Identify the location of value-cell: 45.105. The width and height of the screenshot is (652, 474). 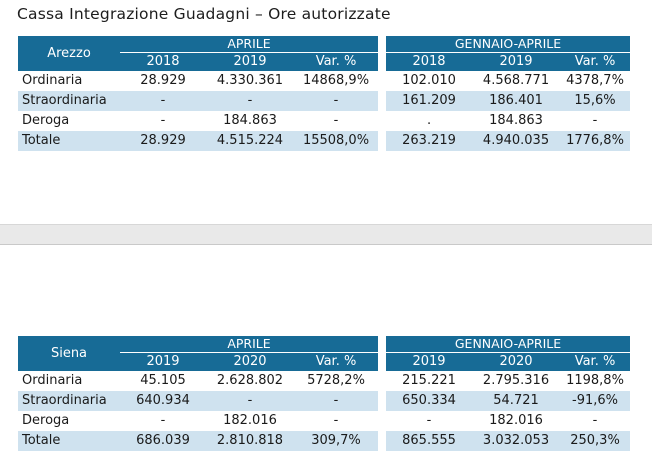
(163, 381).